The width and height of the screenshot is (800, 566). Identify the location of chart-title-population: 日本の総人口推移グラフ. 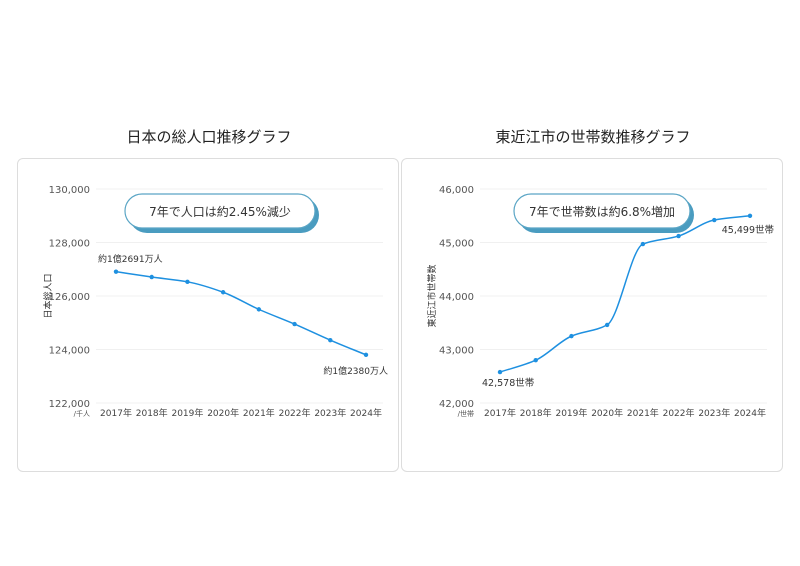
(209, 137).